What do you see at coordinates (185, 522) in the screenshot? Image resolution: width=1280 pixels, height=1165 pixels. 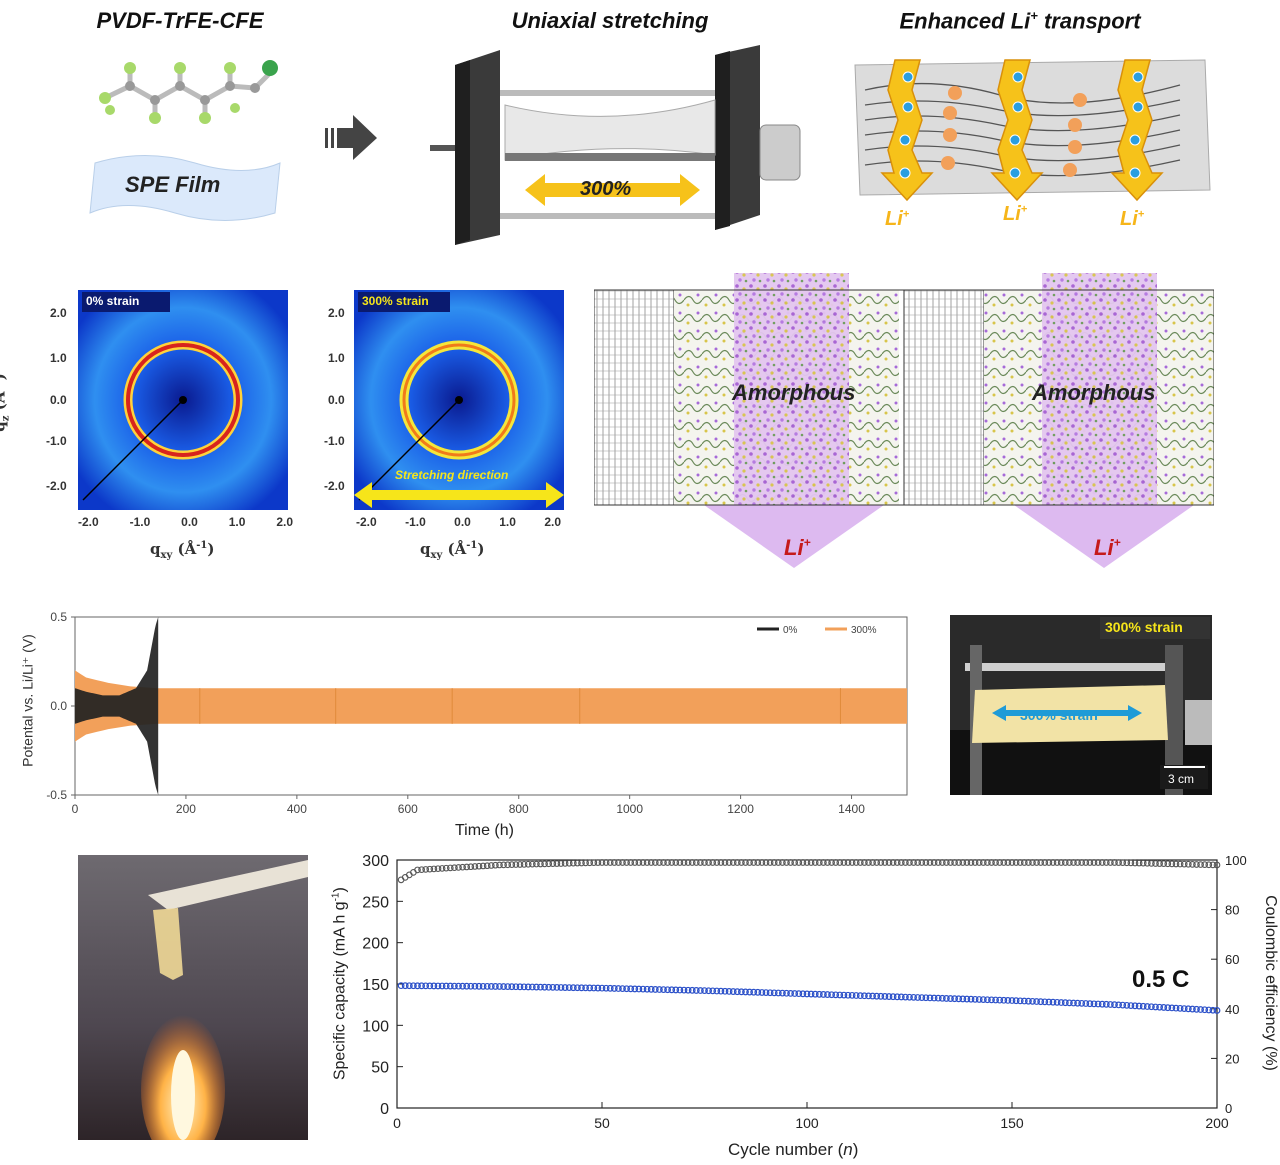 I see `waxs-left-xticks: -2.0 -1.0 0.0 1.0 2.0` at bounding box center [185, 522].